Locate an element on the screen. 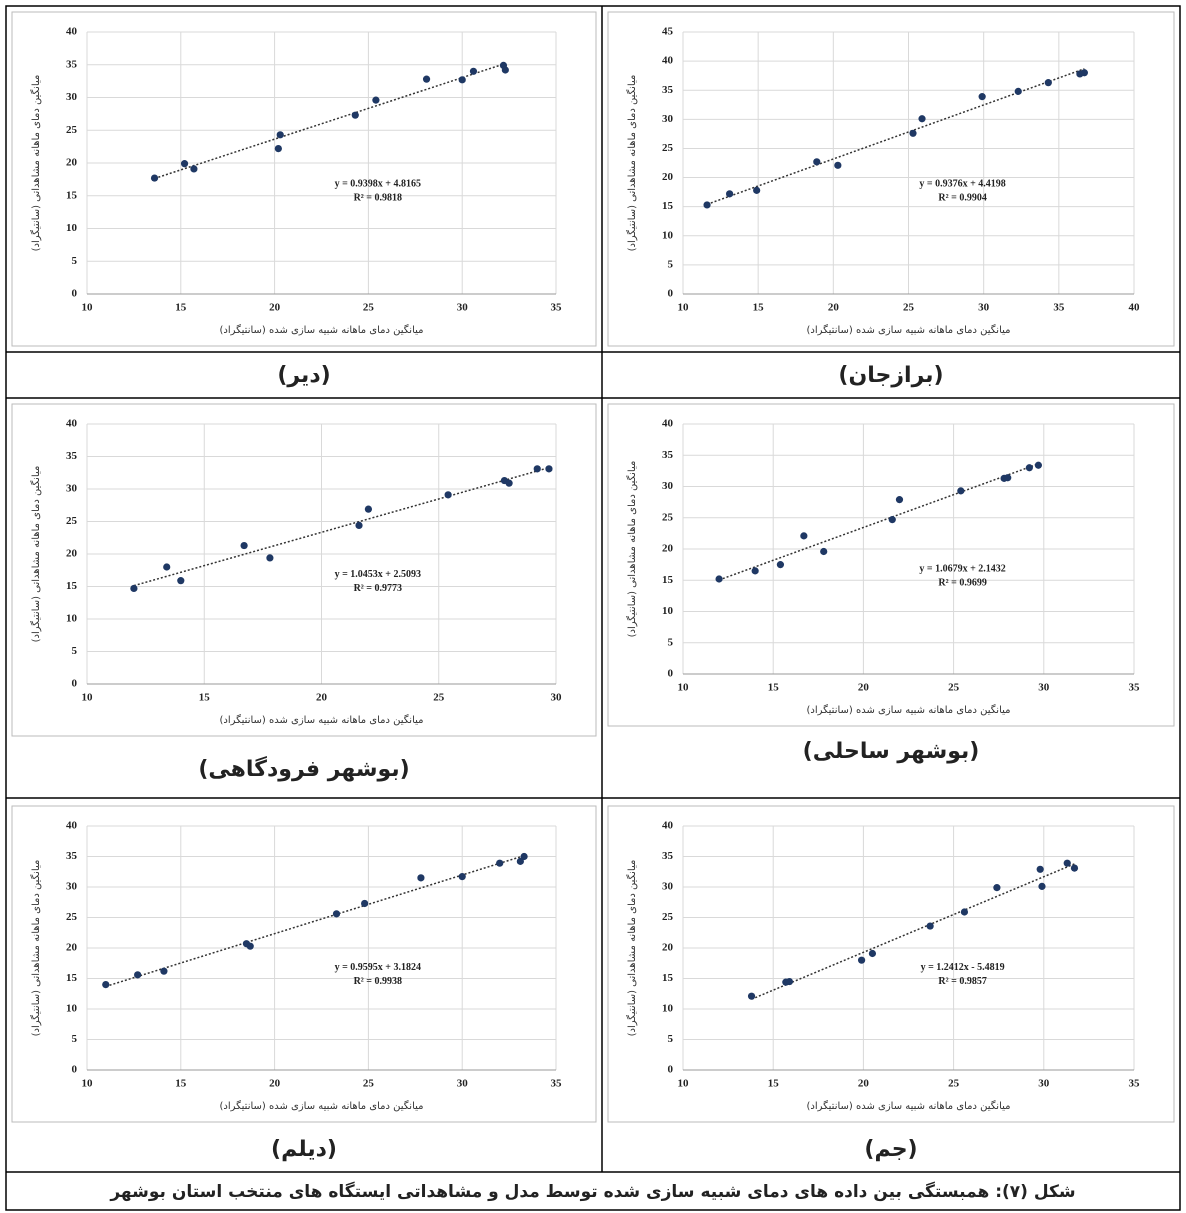  equation: y = 0.9595x + 3.1824 is located at coordinates (378, 967).